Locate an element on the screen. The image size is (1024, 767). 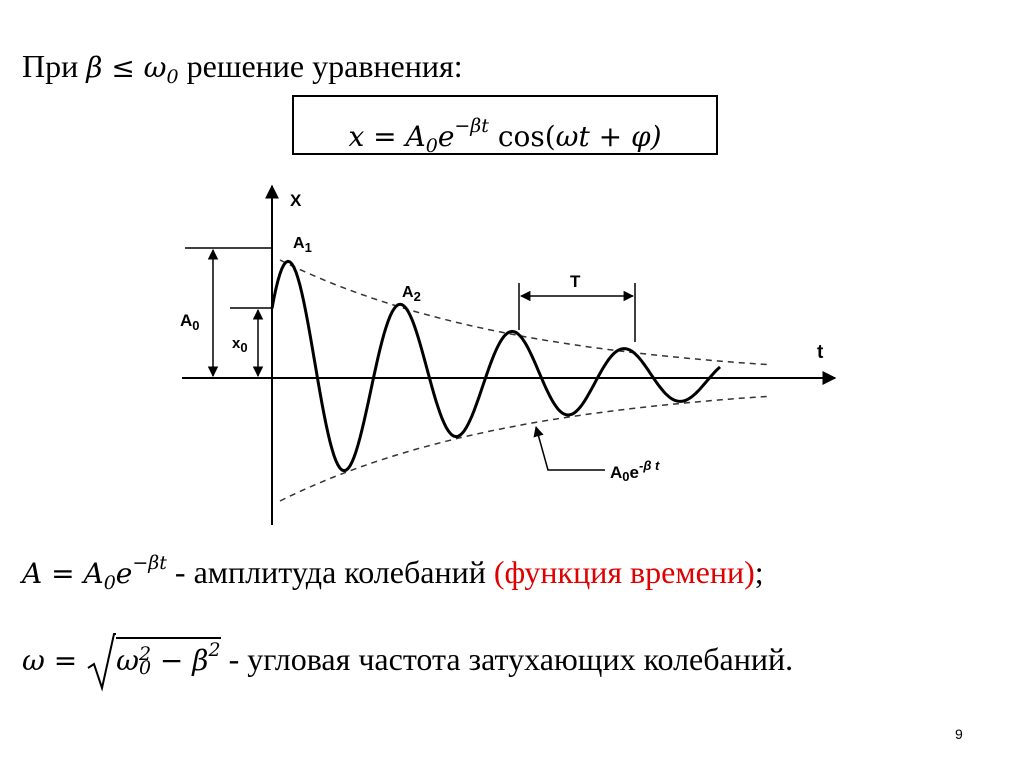
description: - угловая частота затухающих колебаний. is located at coordinates (507, 659).